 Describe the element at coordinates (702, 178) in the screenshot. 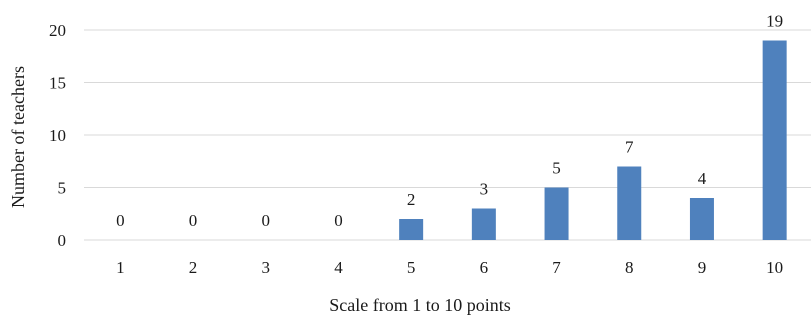

I see `data-label: 4` at that location.